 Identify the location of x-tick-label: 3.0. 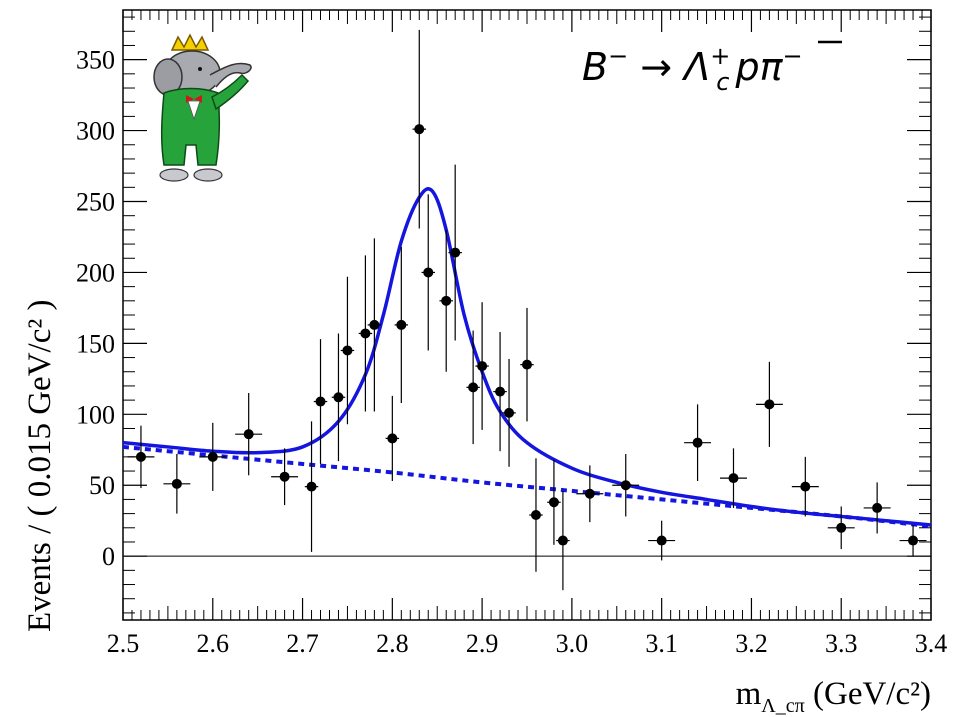
(572, 643).